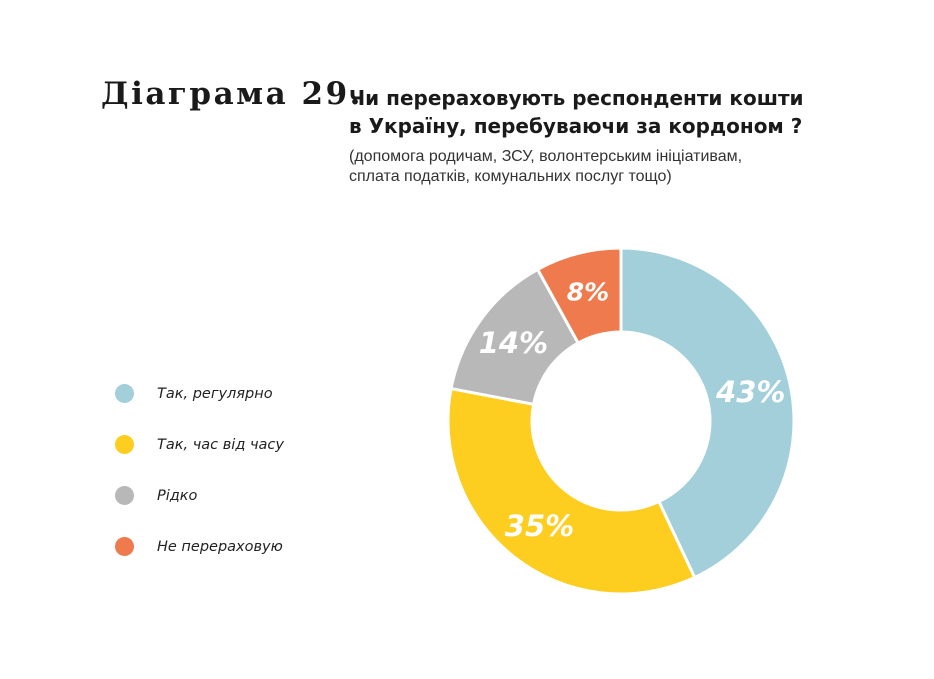  I want to click on legend-item-regularly: Так, регулярно, so click(224, 405).